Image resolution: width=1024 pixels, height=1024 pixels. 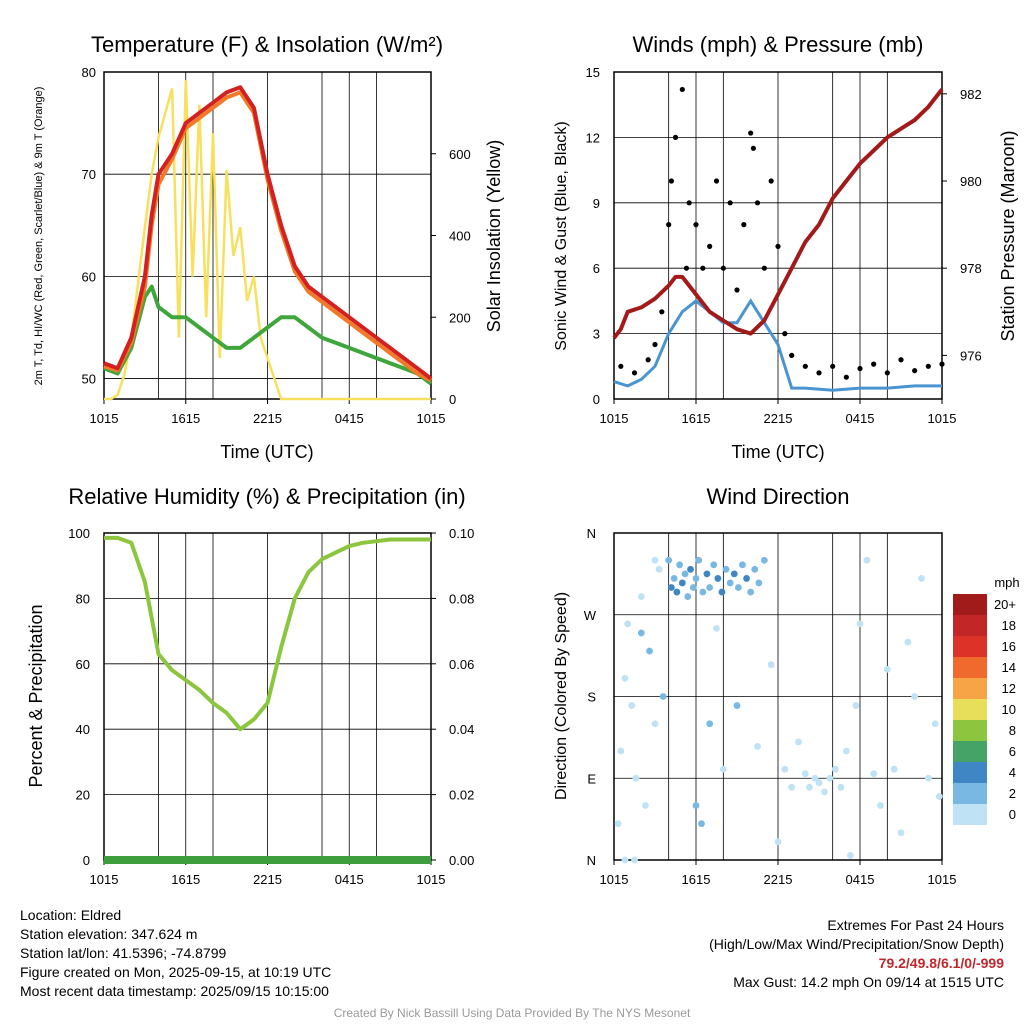 What do you see at coordinates (591, 778) in the screenshot?
I see `y-tick-label: E` at bounding box center [591, 778].